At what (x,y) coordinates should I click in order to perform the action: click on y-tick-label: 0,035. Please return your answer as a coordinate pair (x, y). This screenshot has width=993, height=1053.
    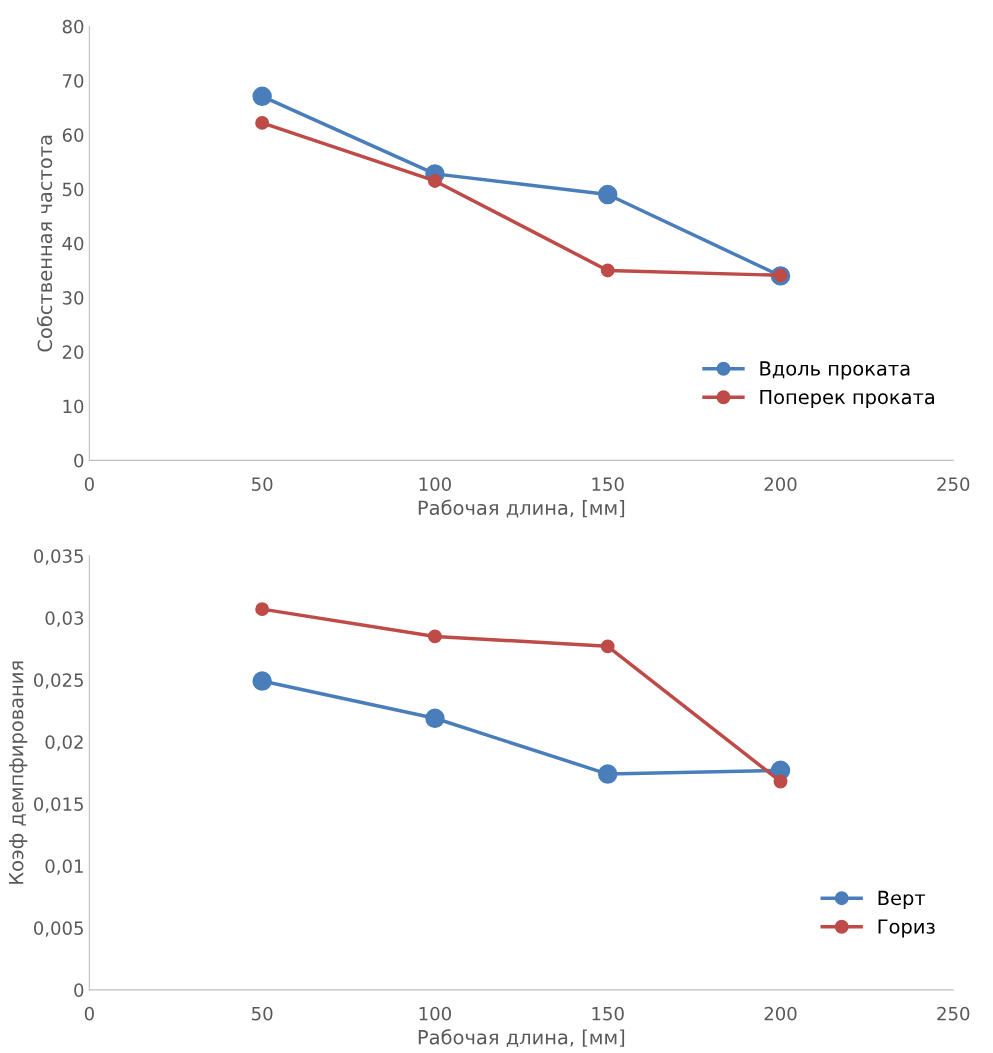
    Looking at the image, I should click on (58, 557).